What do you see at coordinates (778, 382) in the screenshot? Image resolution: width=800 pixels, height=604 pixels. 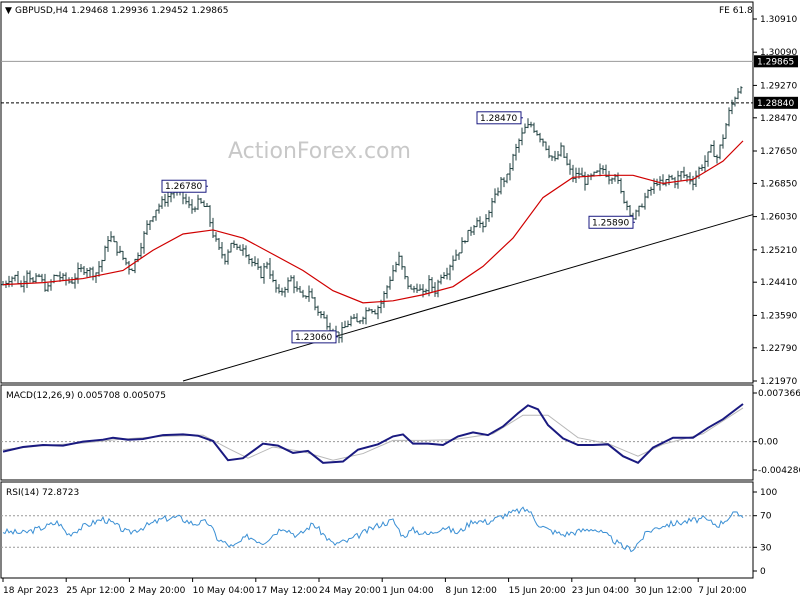 I see `price-tick-label: 1.21970` at bounding box center [778, 382].